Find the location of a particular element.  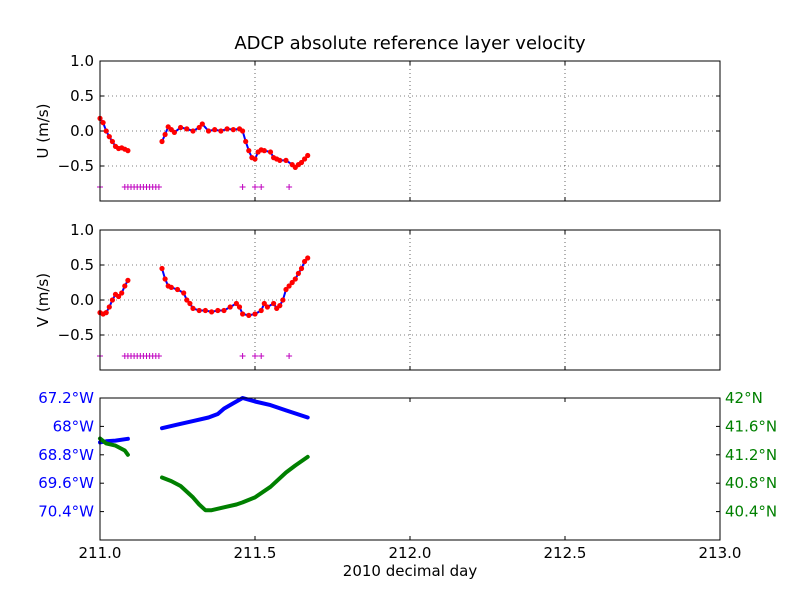

y-tick-label-right: 42°N is located at coordinates (744, 398).